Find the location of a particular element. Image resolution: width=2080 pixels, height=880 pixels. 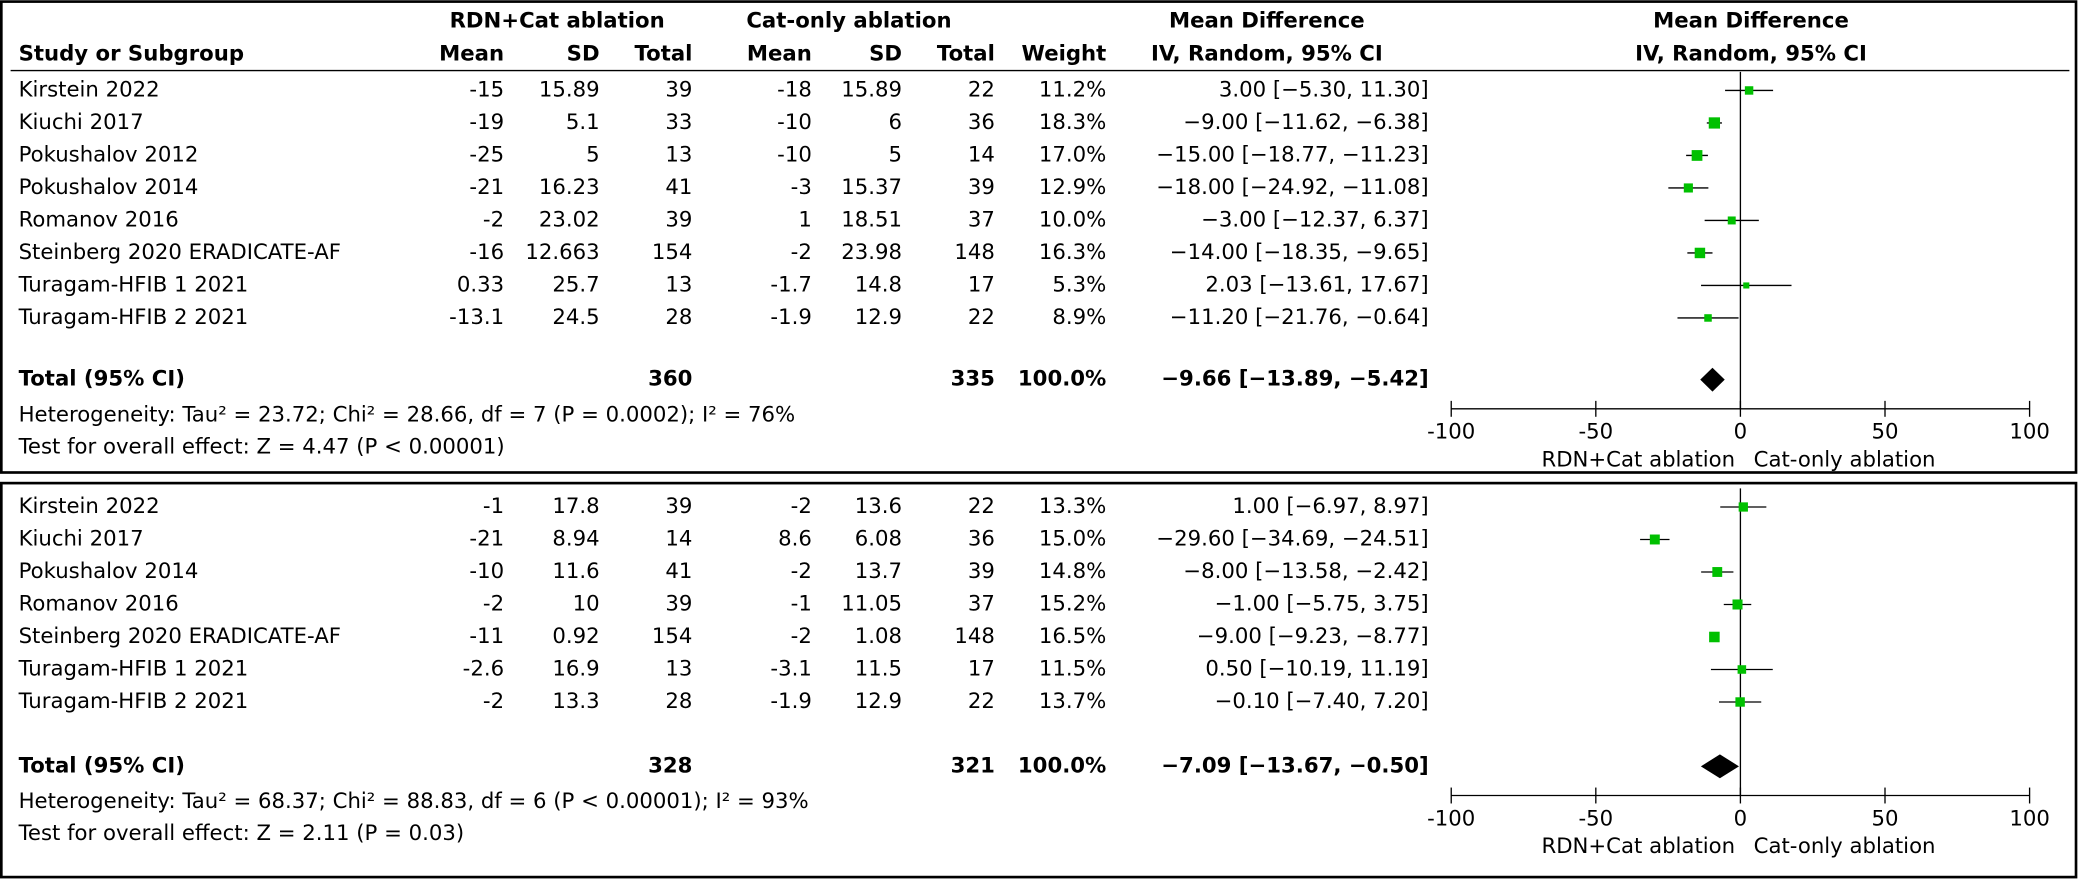

cell: 6.08 is located at coordinates (878, 538).